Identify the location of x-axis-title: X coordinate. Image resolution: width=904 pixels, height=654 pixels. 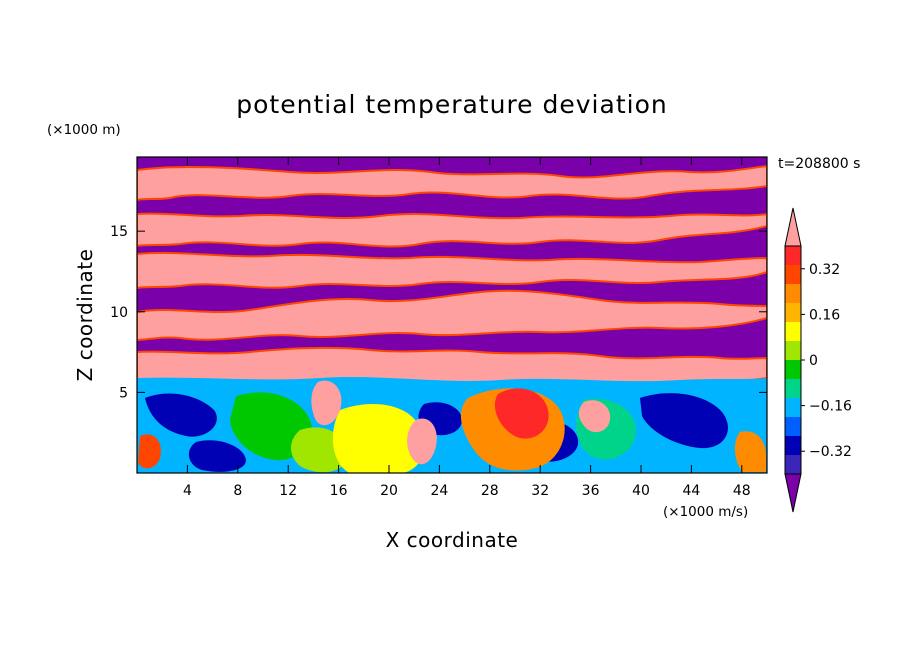
(452, 540).